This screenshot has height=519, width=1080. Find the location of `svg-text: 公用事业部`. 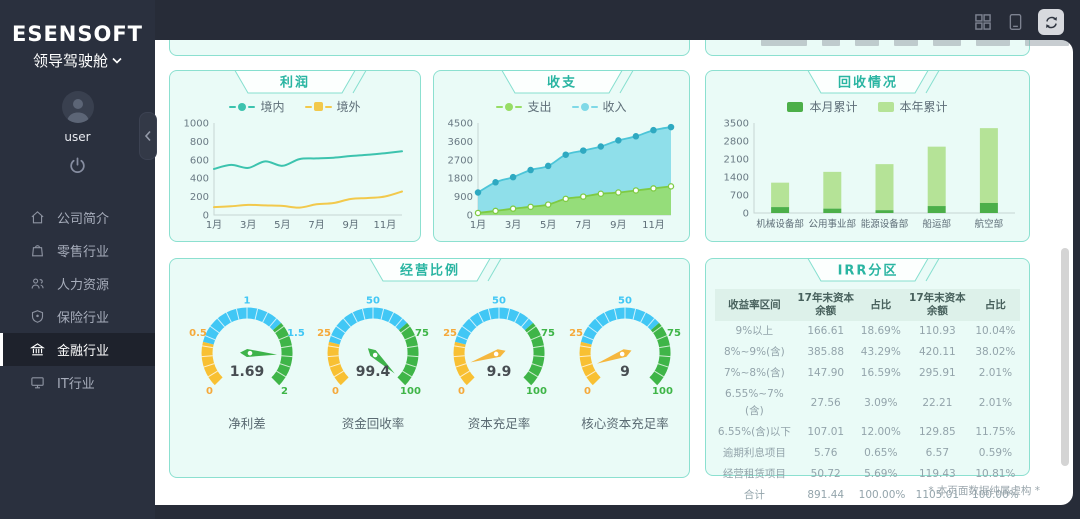

svg-text: 公用事业部 is located at coordinates (833, 224).